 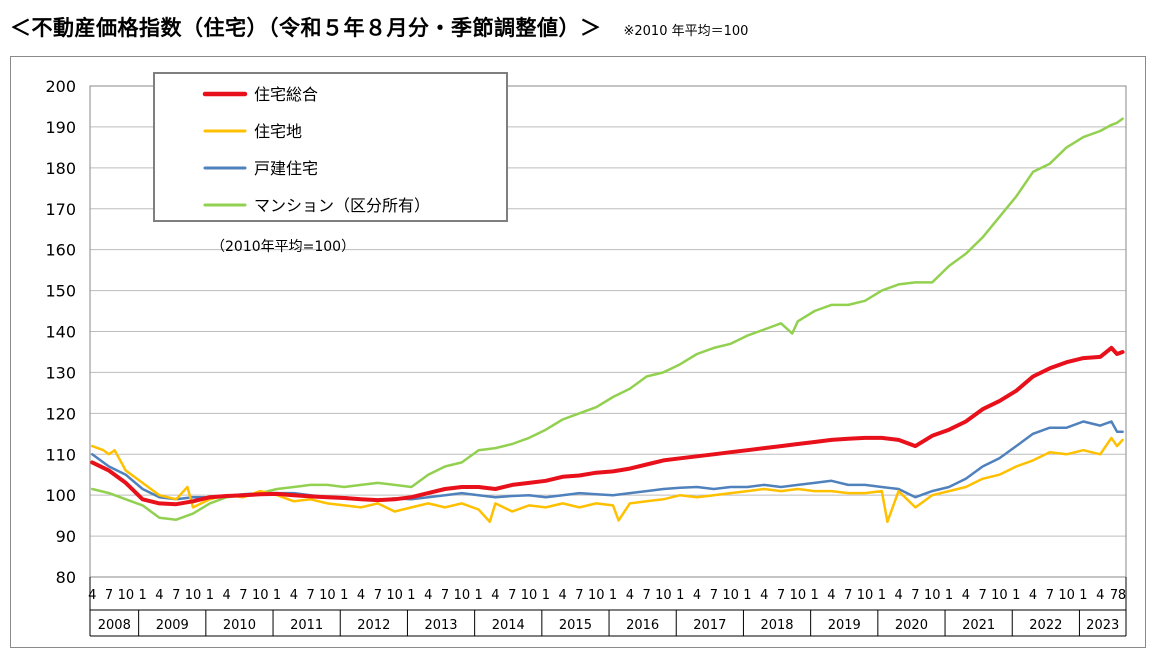 I want to click on legend-label: 戸建住宅, so click(x=286, y=168).